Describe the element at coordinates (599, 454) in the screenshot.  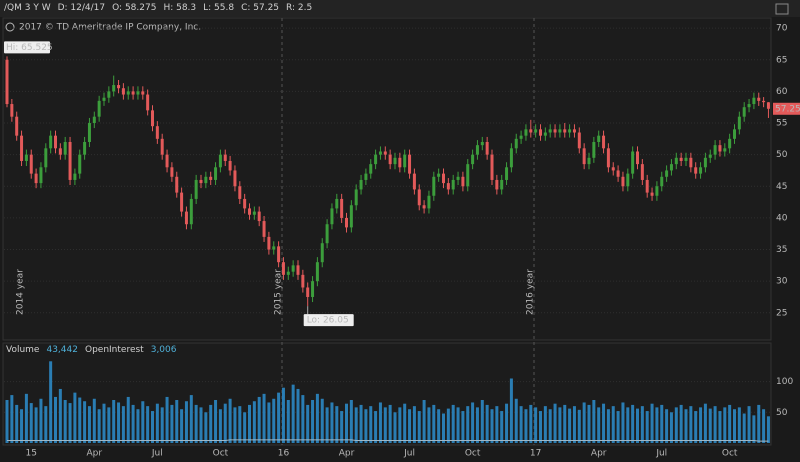
I see `x-tick-label: Apr` at that location.